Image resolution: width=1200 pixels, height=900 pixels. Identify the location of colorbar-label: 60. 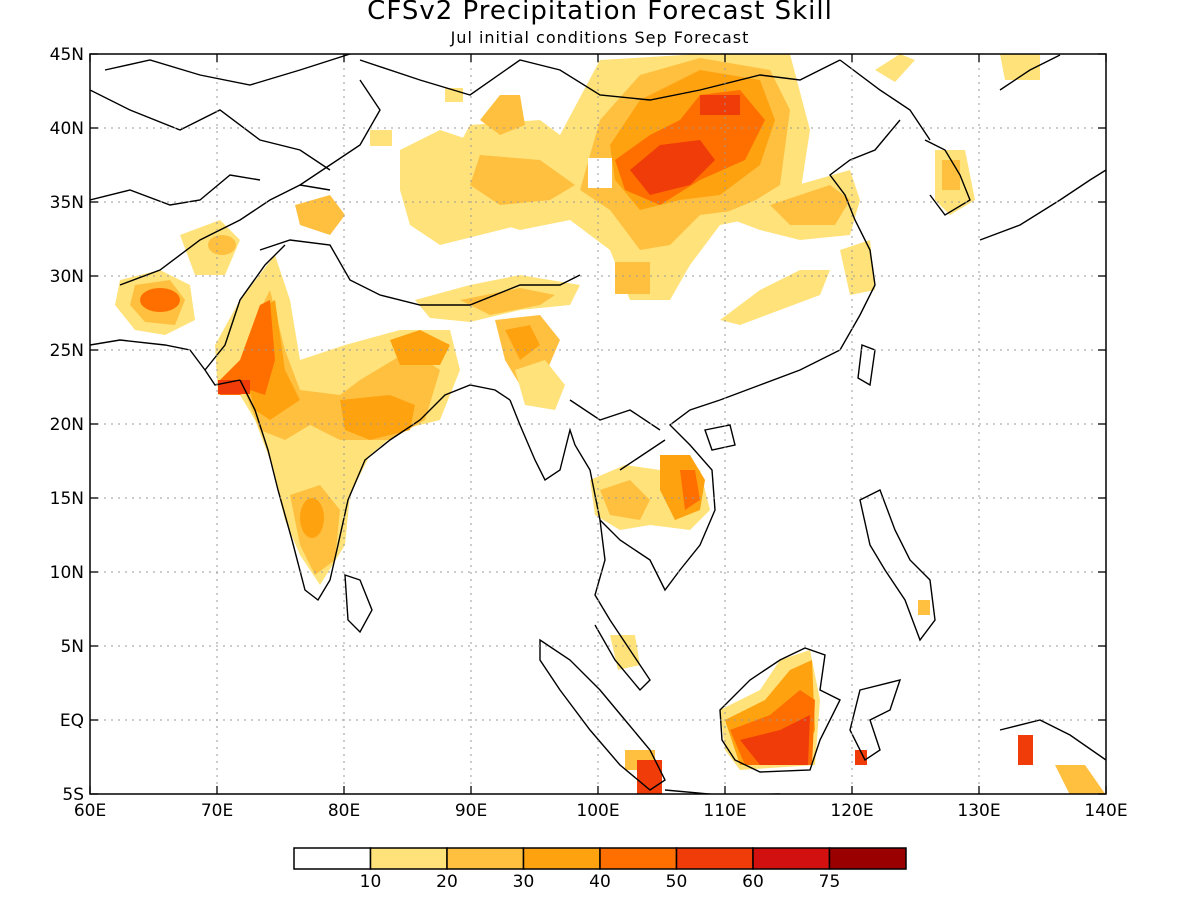
(753, 882).